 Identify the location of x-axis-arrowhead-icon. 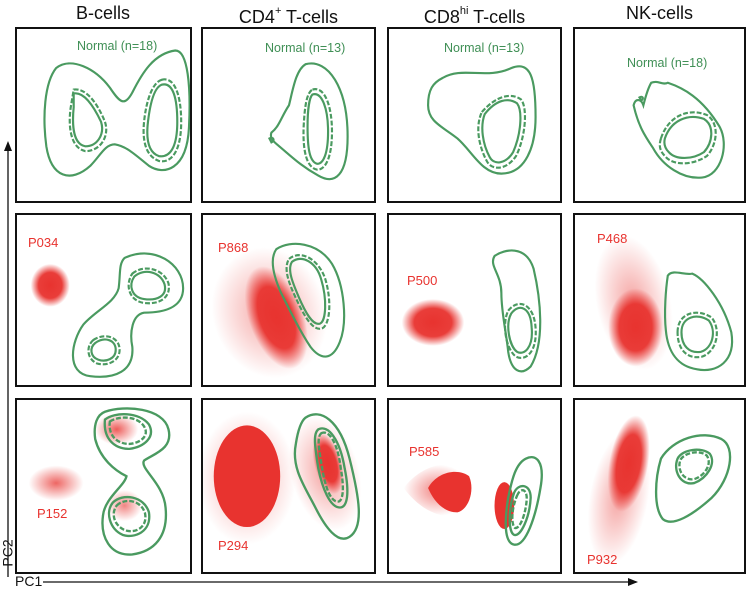
(633, 582).